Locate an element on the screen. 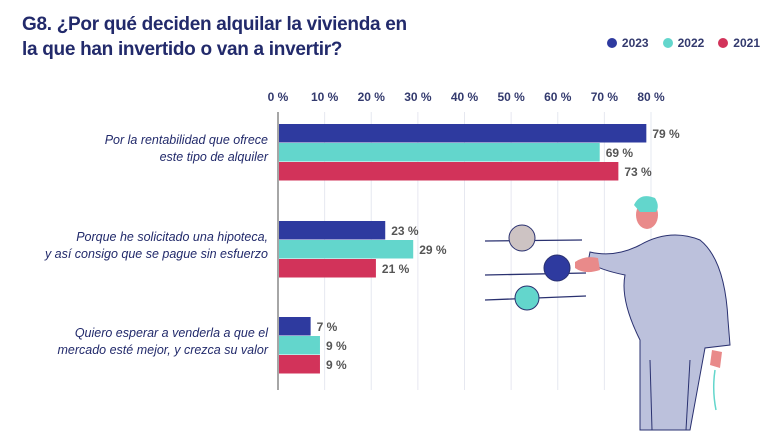 The image size is (774, 435). x-tick-label: 0 % is located at coordinates (278, 97).